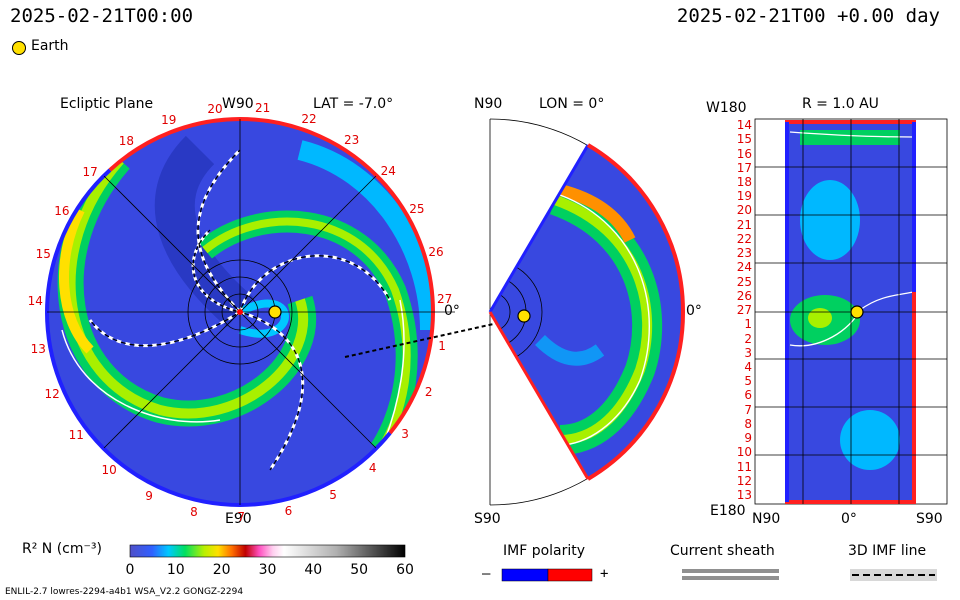 This screenshot has width=960, height=600. Describe the element at coordinates (238, 104) in the screenshot. I see `ecliptic-top-label: W90` at that location.